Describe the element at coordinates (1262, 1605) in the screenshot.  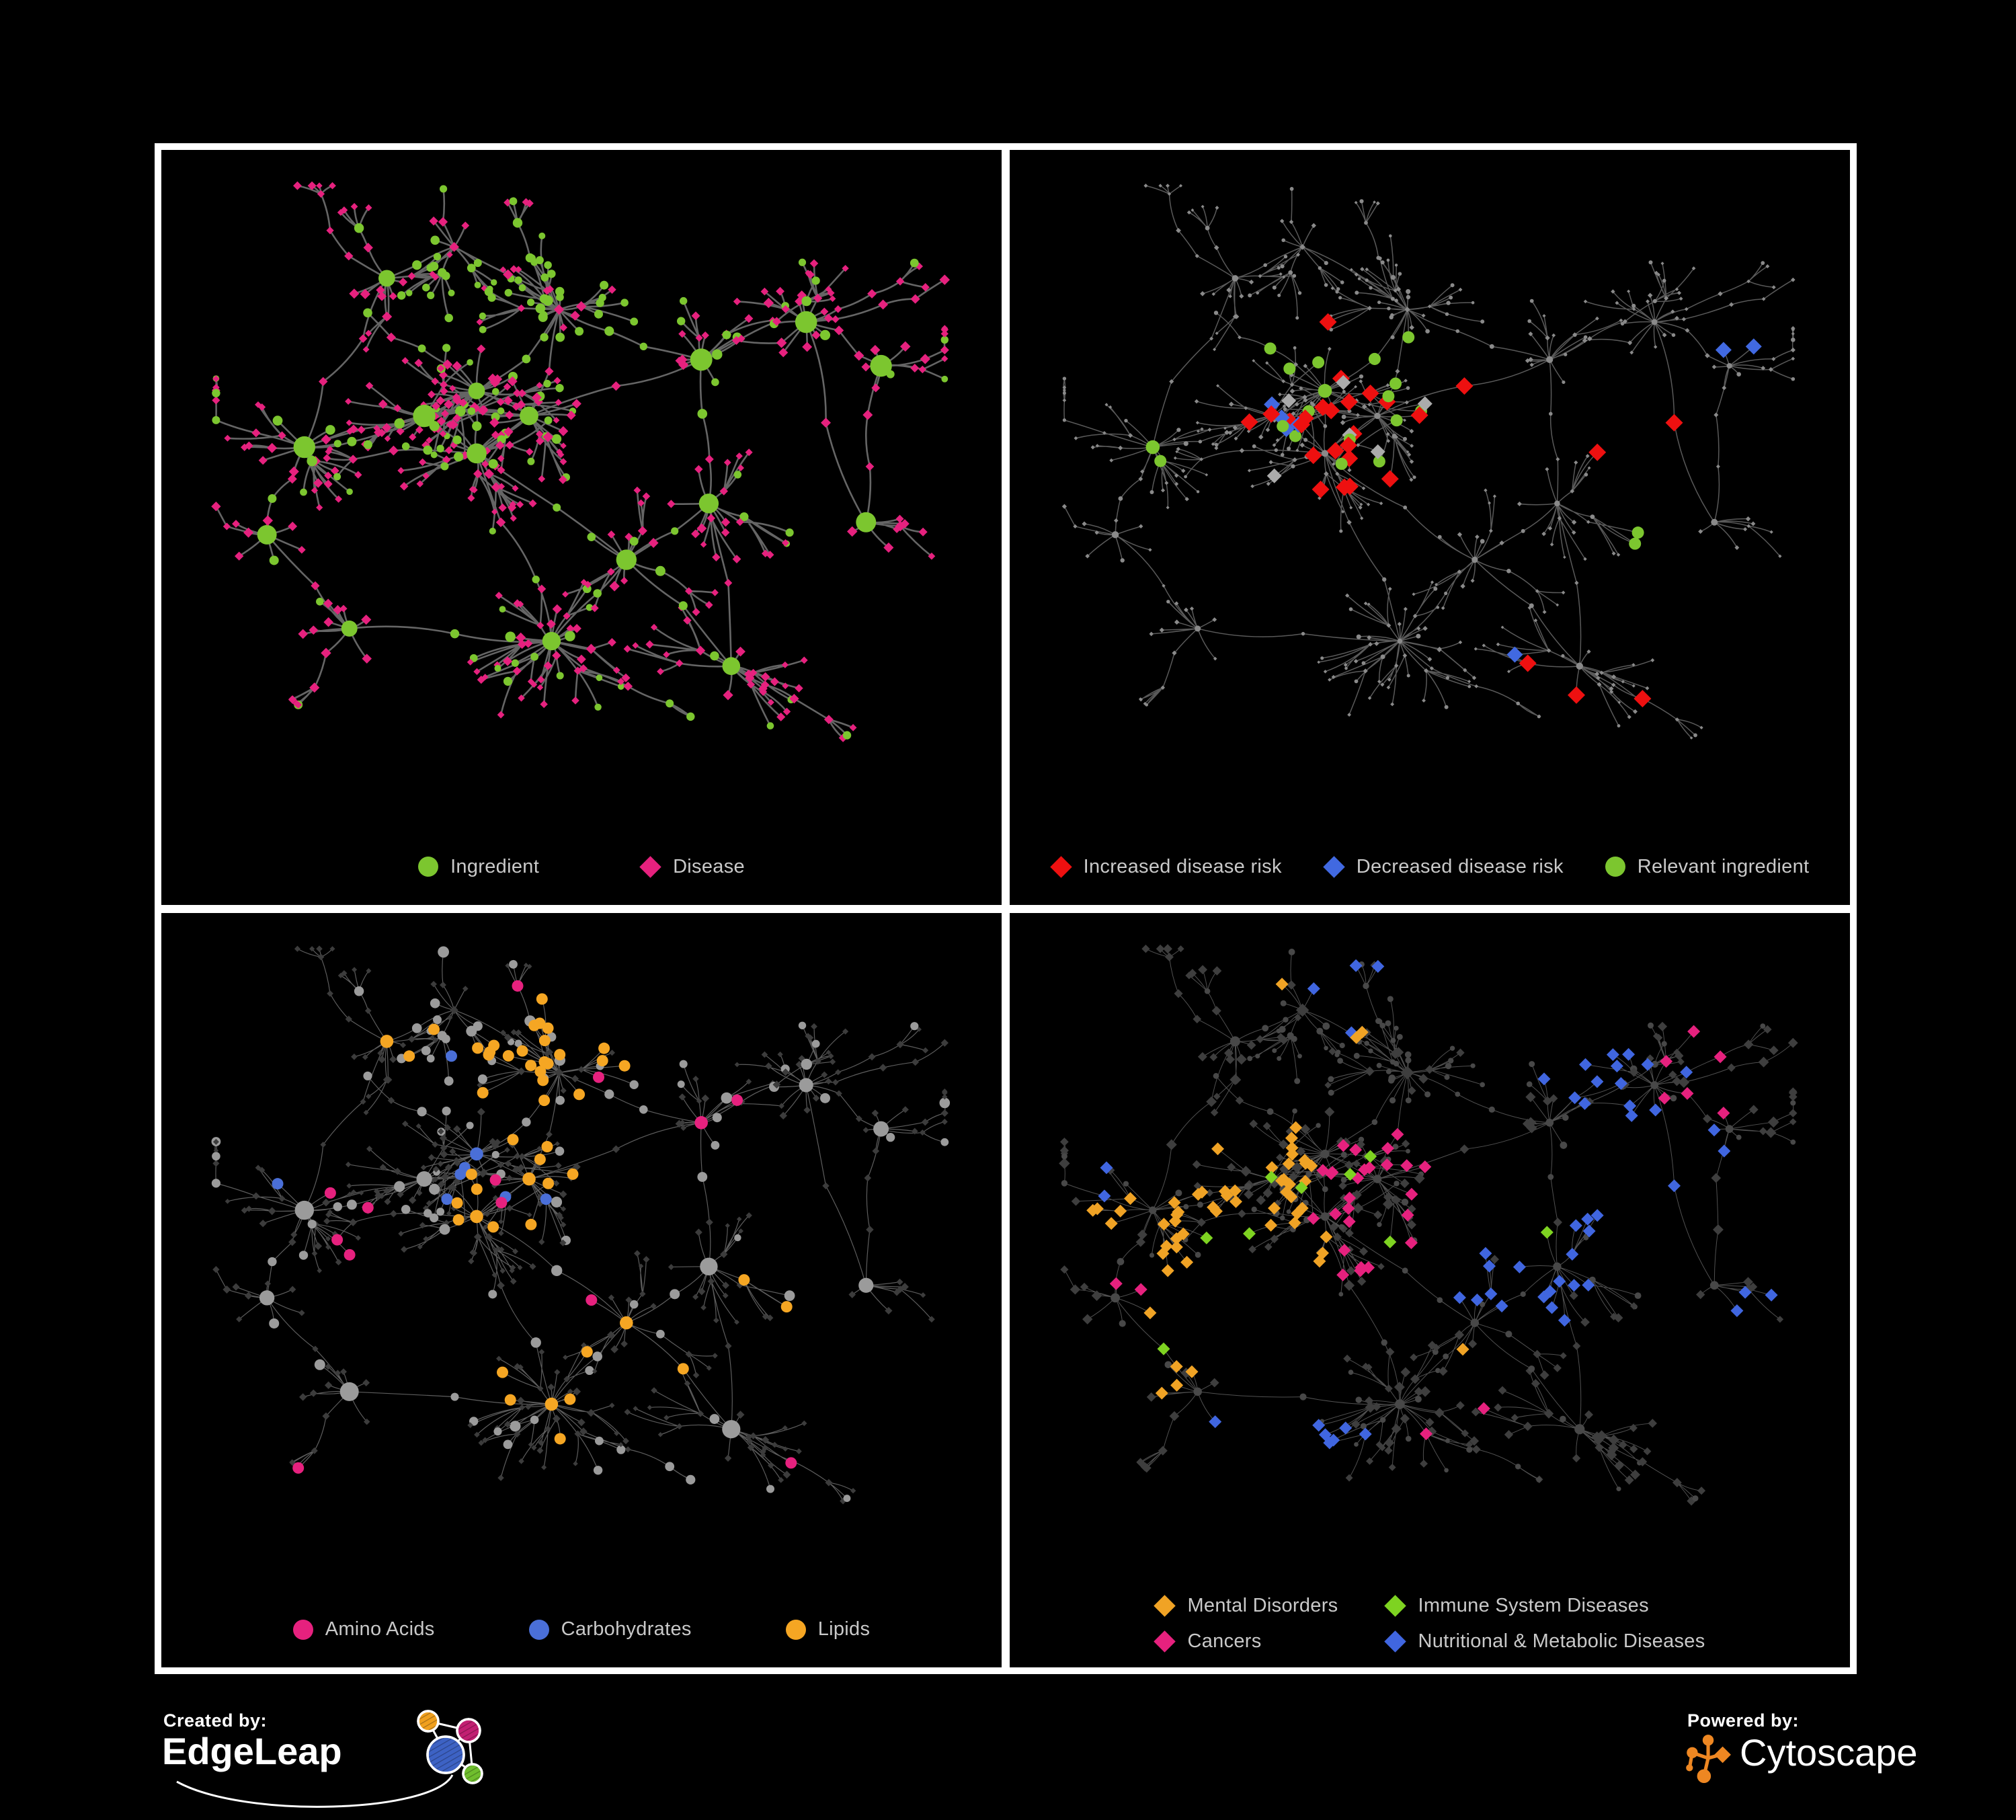
I see `legend-label: Mental Disorders` at that location.